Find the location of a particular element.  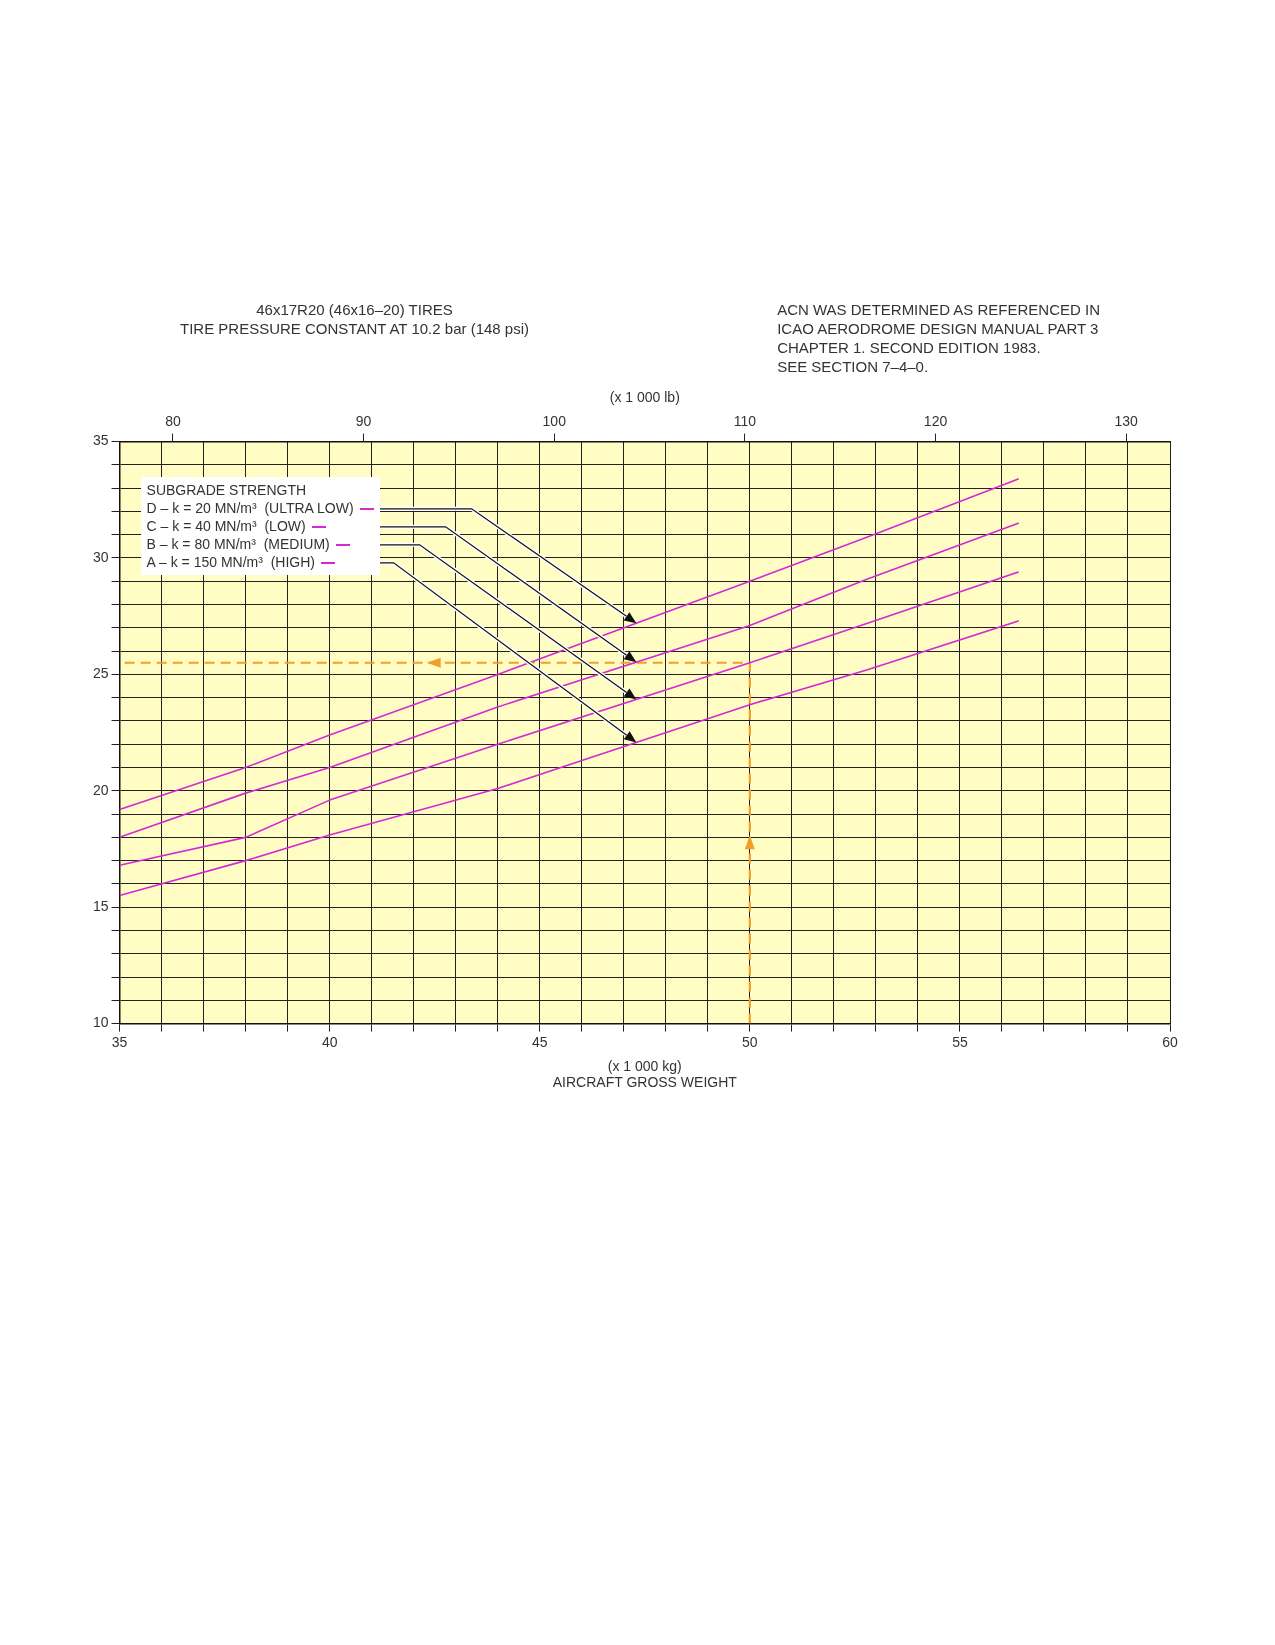

chart-title: 46x17R20 (46x16–20) TIRES is located at coordinates (354, 309).